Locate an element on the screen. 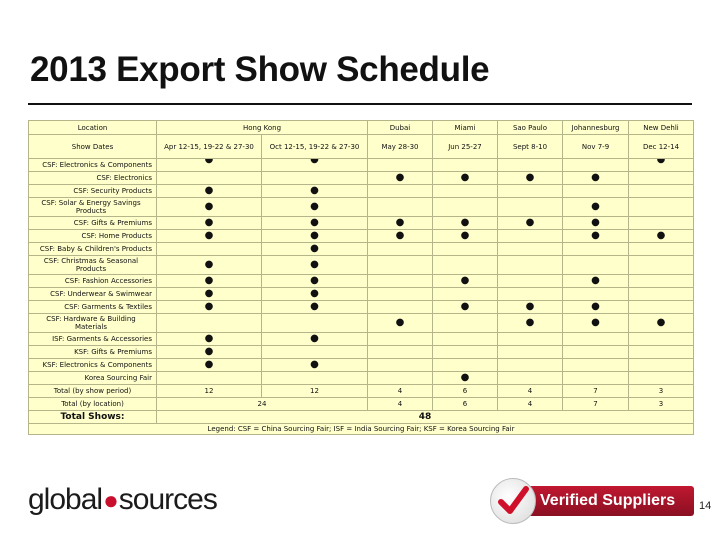 The height and width of the screenshot is (540, 720). row-label: CSF: Security Products is located at coordinates (92, 191).